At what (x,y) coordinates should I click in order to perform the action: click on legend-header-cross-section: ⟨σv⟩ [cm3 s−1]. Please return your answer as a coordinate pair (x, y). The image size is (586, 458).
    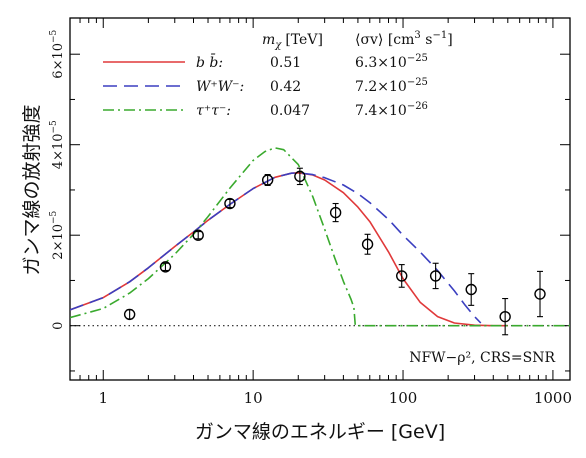
    Looking at the image, I should click on (404, 39).